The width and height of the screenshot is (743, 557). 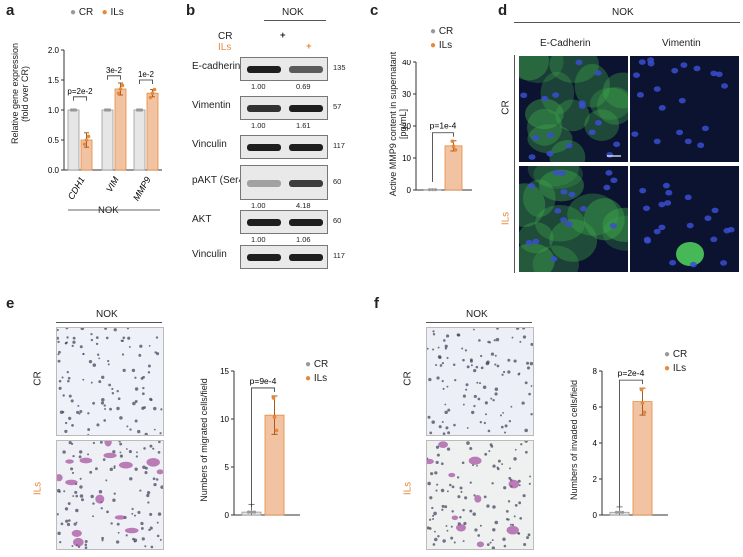 I want to click on gene-label: MMP9, so click(x=142, y=189).